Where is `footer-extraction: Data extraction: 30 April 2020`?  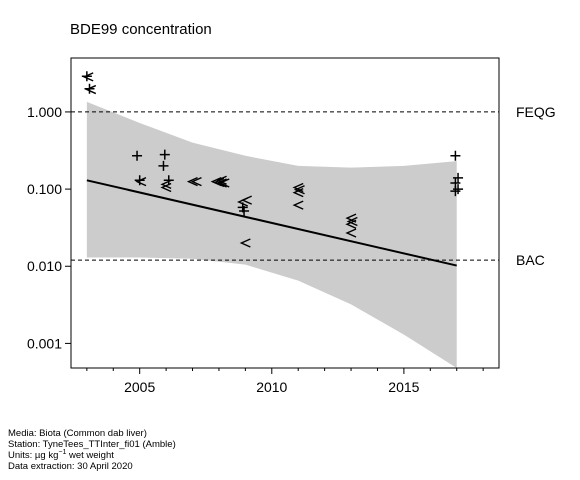 footer-extraction: Data extraction: 30 April 2020 is located at coordinates (70, 466).